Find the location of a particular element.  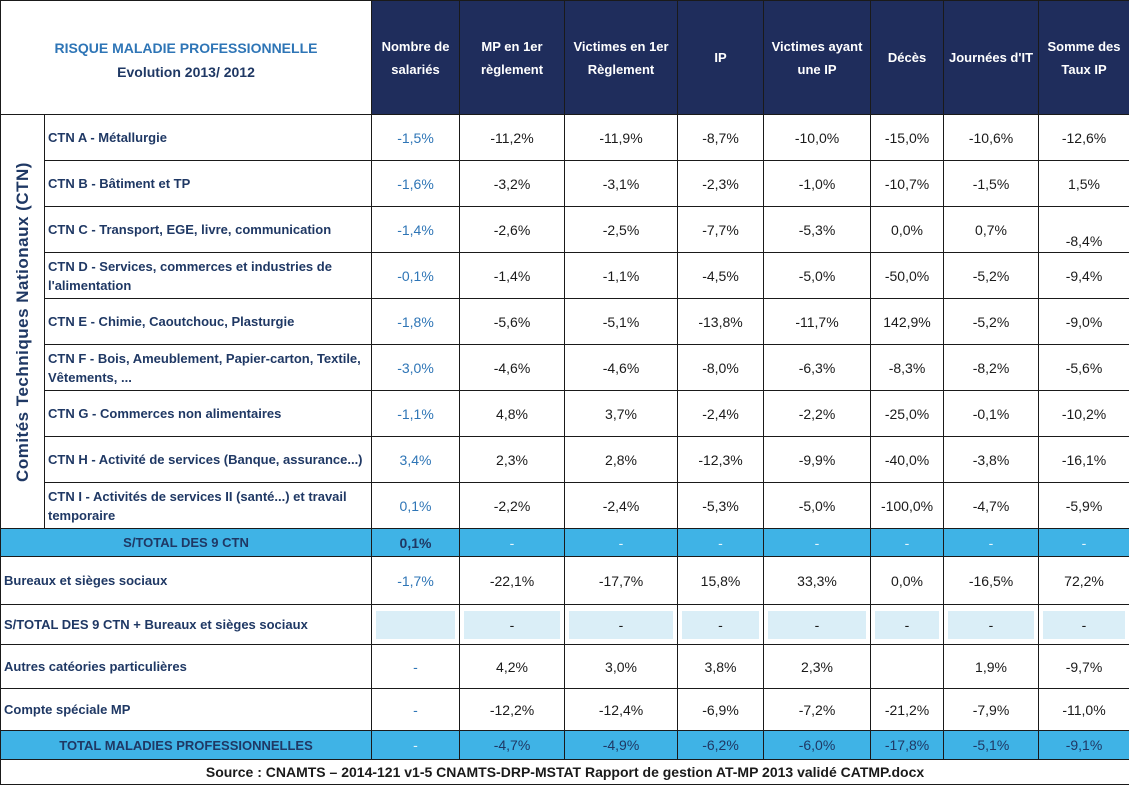

cell-value is located at coordinates (415, 625).